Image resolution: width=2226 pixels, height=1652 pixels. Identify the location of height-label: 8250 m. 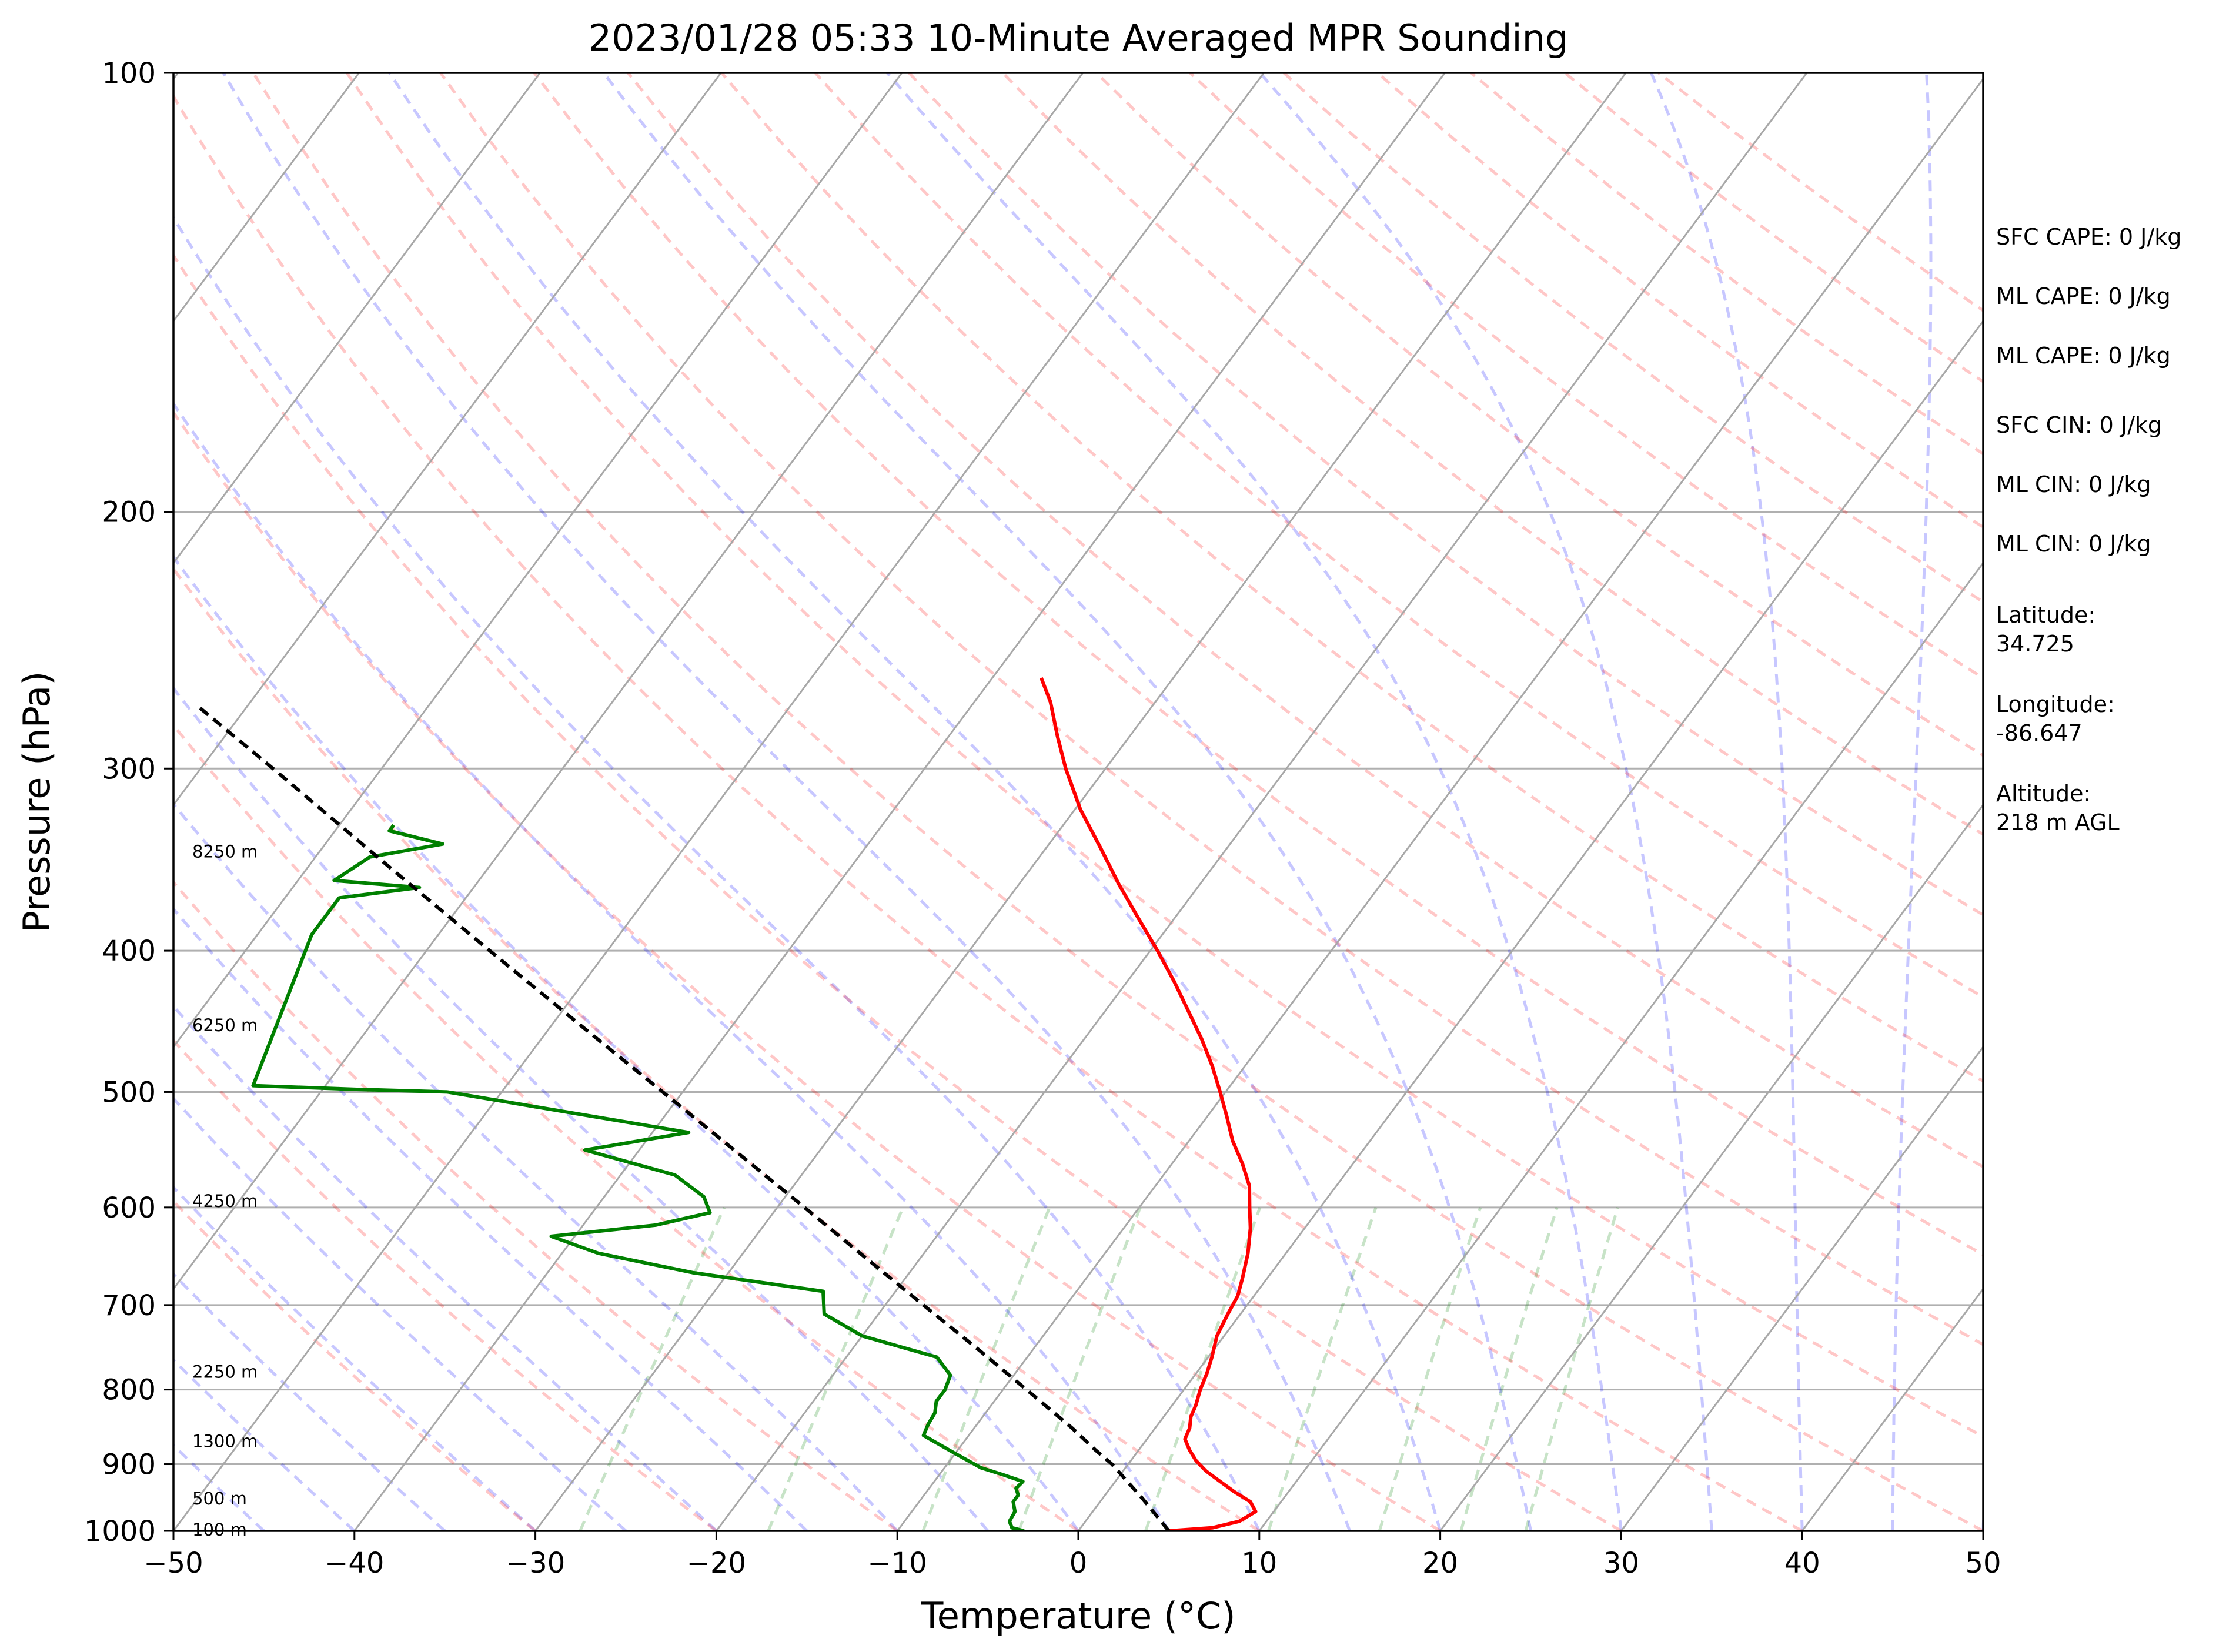
(225, 851).